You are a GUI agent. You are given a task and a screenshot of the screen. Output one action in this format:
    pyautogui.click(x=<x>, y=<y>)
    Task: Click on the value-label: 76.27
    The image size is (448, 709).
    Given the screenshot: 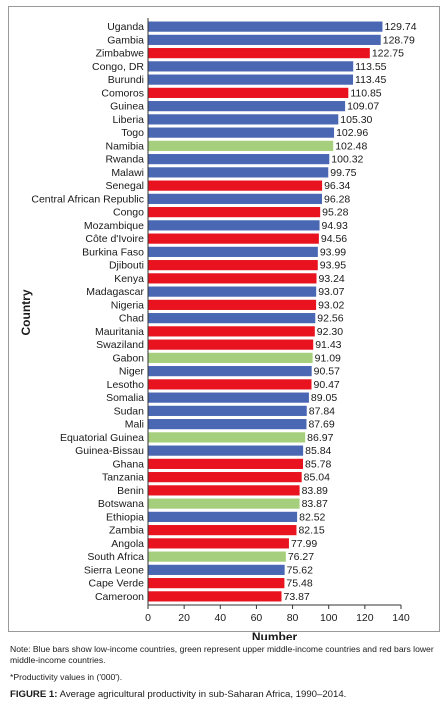 What is the action you would take?
    pyautogui.click(x=301, y=557)
    